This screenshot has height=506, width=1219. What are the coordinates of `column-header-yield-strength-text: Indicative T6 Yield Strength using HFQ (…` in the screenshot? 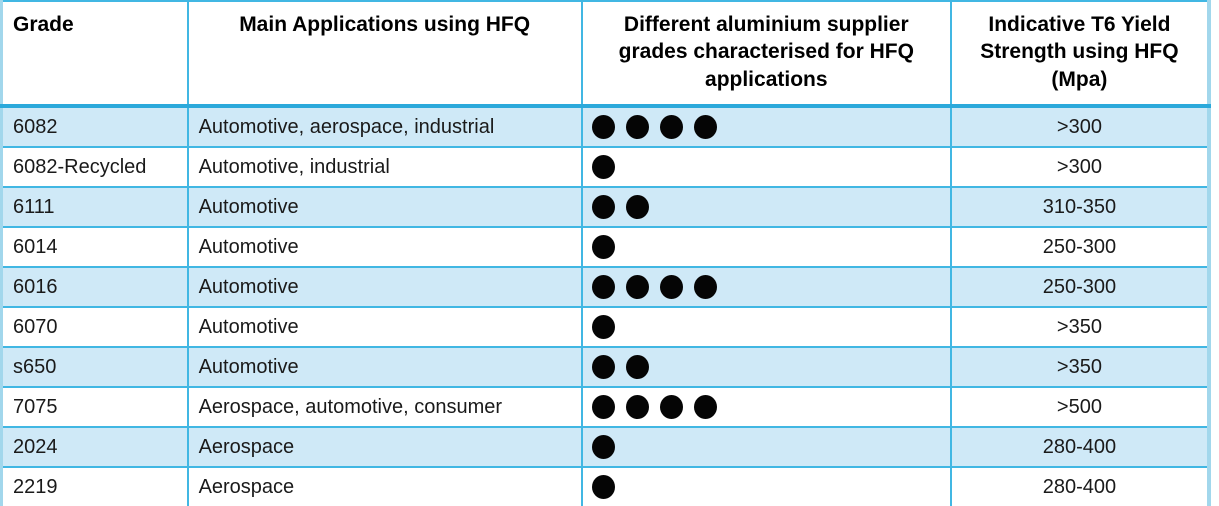 It's located at (1079, 52).